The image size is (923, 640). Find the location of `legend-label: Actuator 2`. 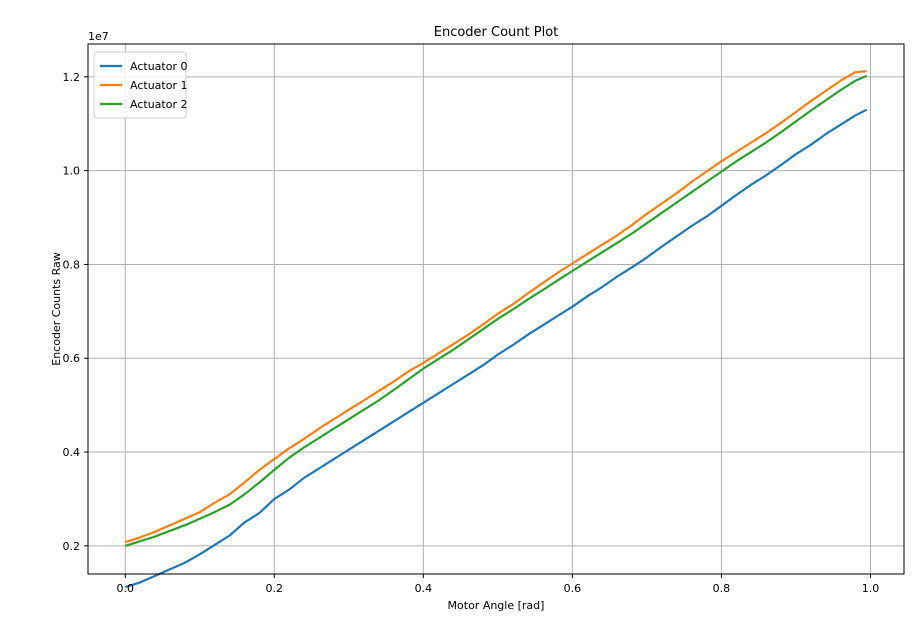

legend-label: Actuator 2 is located at coordinates (158, 104).